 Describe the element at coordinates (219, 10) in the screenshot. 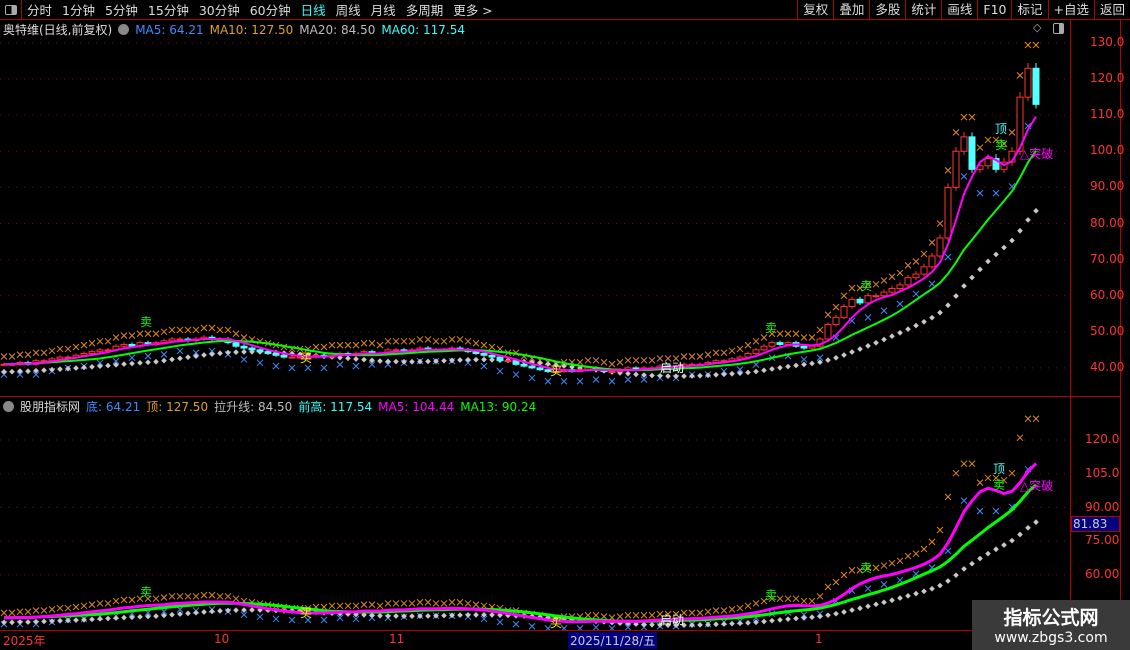

I see `period-tab: 30分钟` at that location.